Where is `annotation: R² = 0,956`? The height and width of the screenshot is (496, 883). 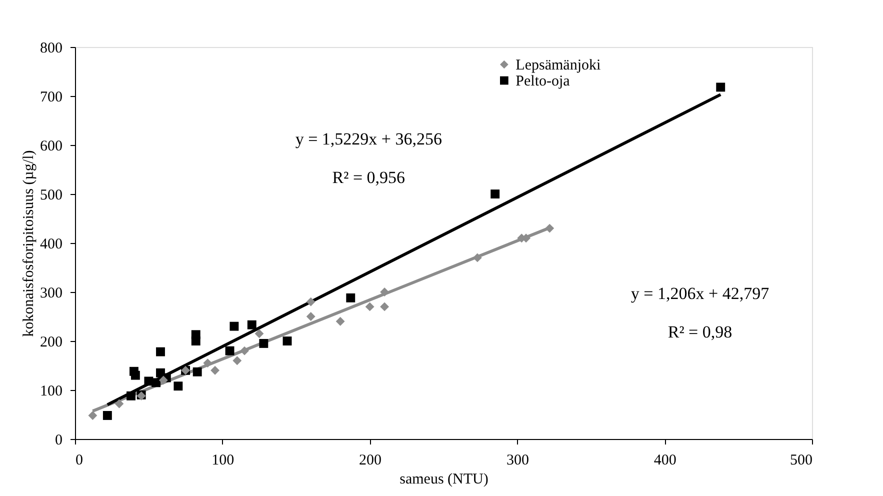 annotation: R² = 0,956 is located at coordinates (369, 178).